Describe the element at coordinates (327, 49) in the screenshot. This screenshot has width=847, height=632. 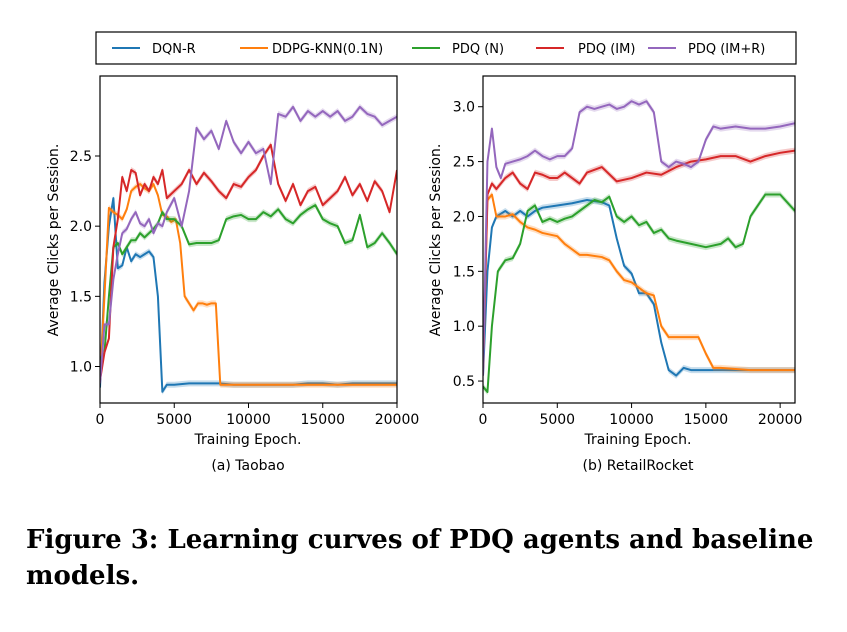
I see `legend-label: DDPG-KNN(0.1N)` at that location.